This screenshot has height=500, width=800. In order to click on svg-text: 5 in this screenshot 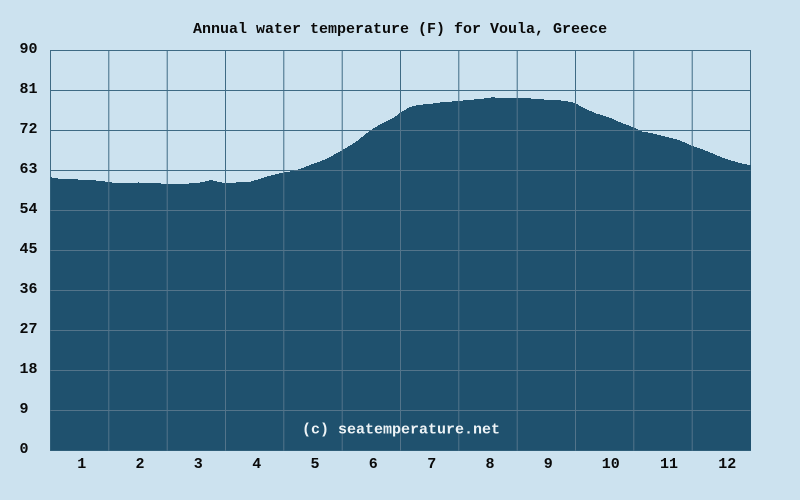, I will do `click(314, 464)`.